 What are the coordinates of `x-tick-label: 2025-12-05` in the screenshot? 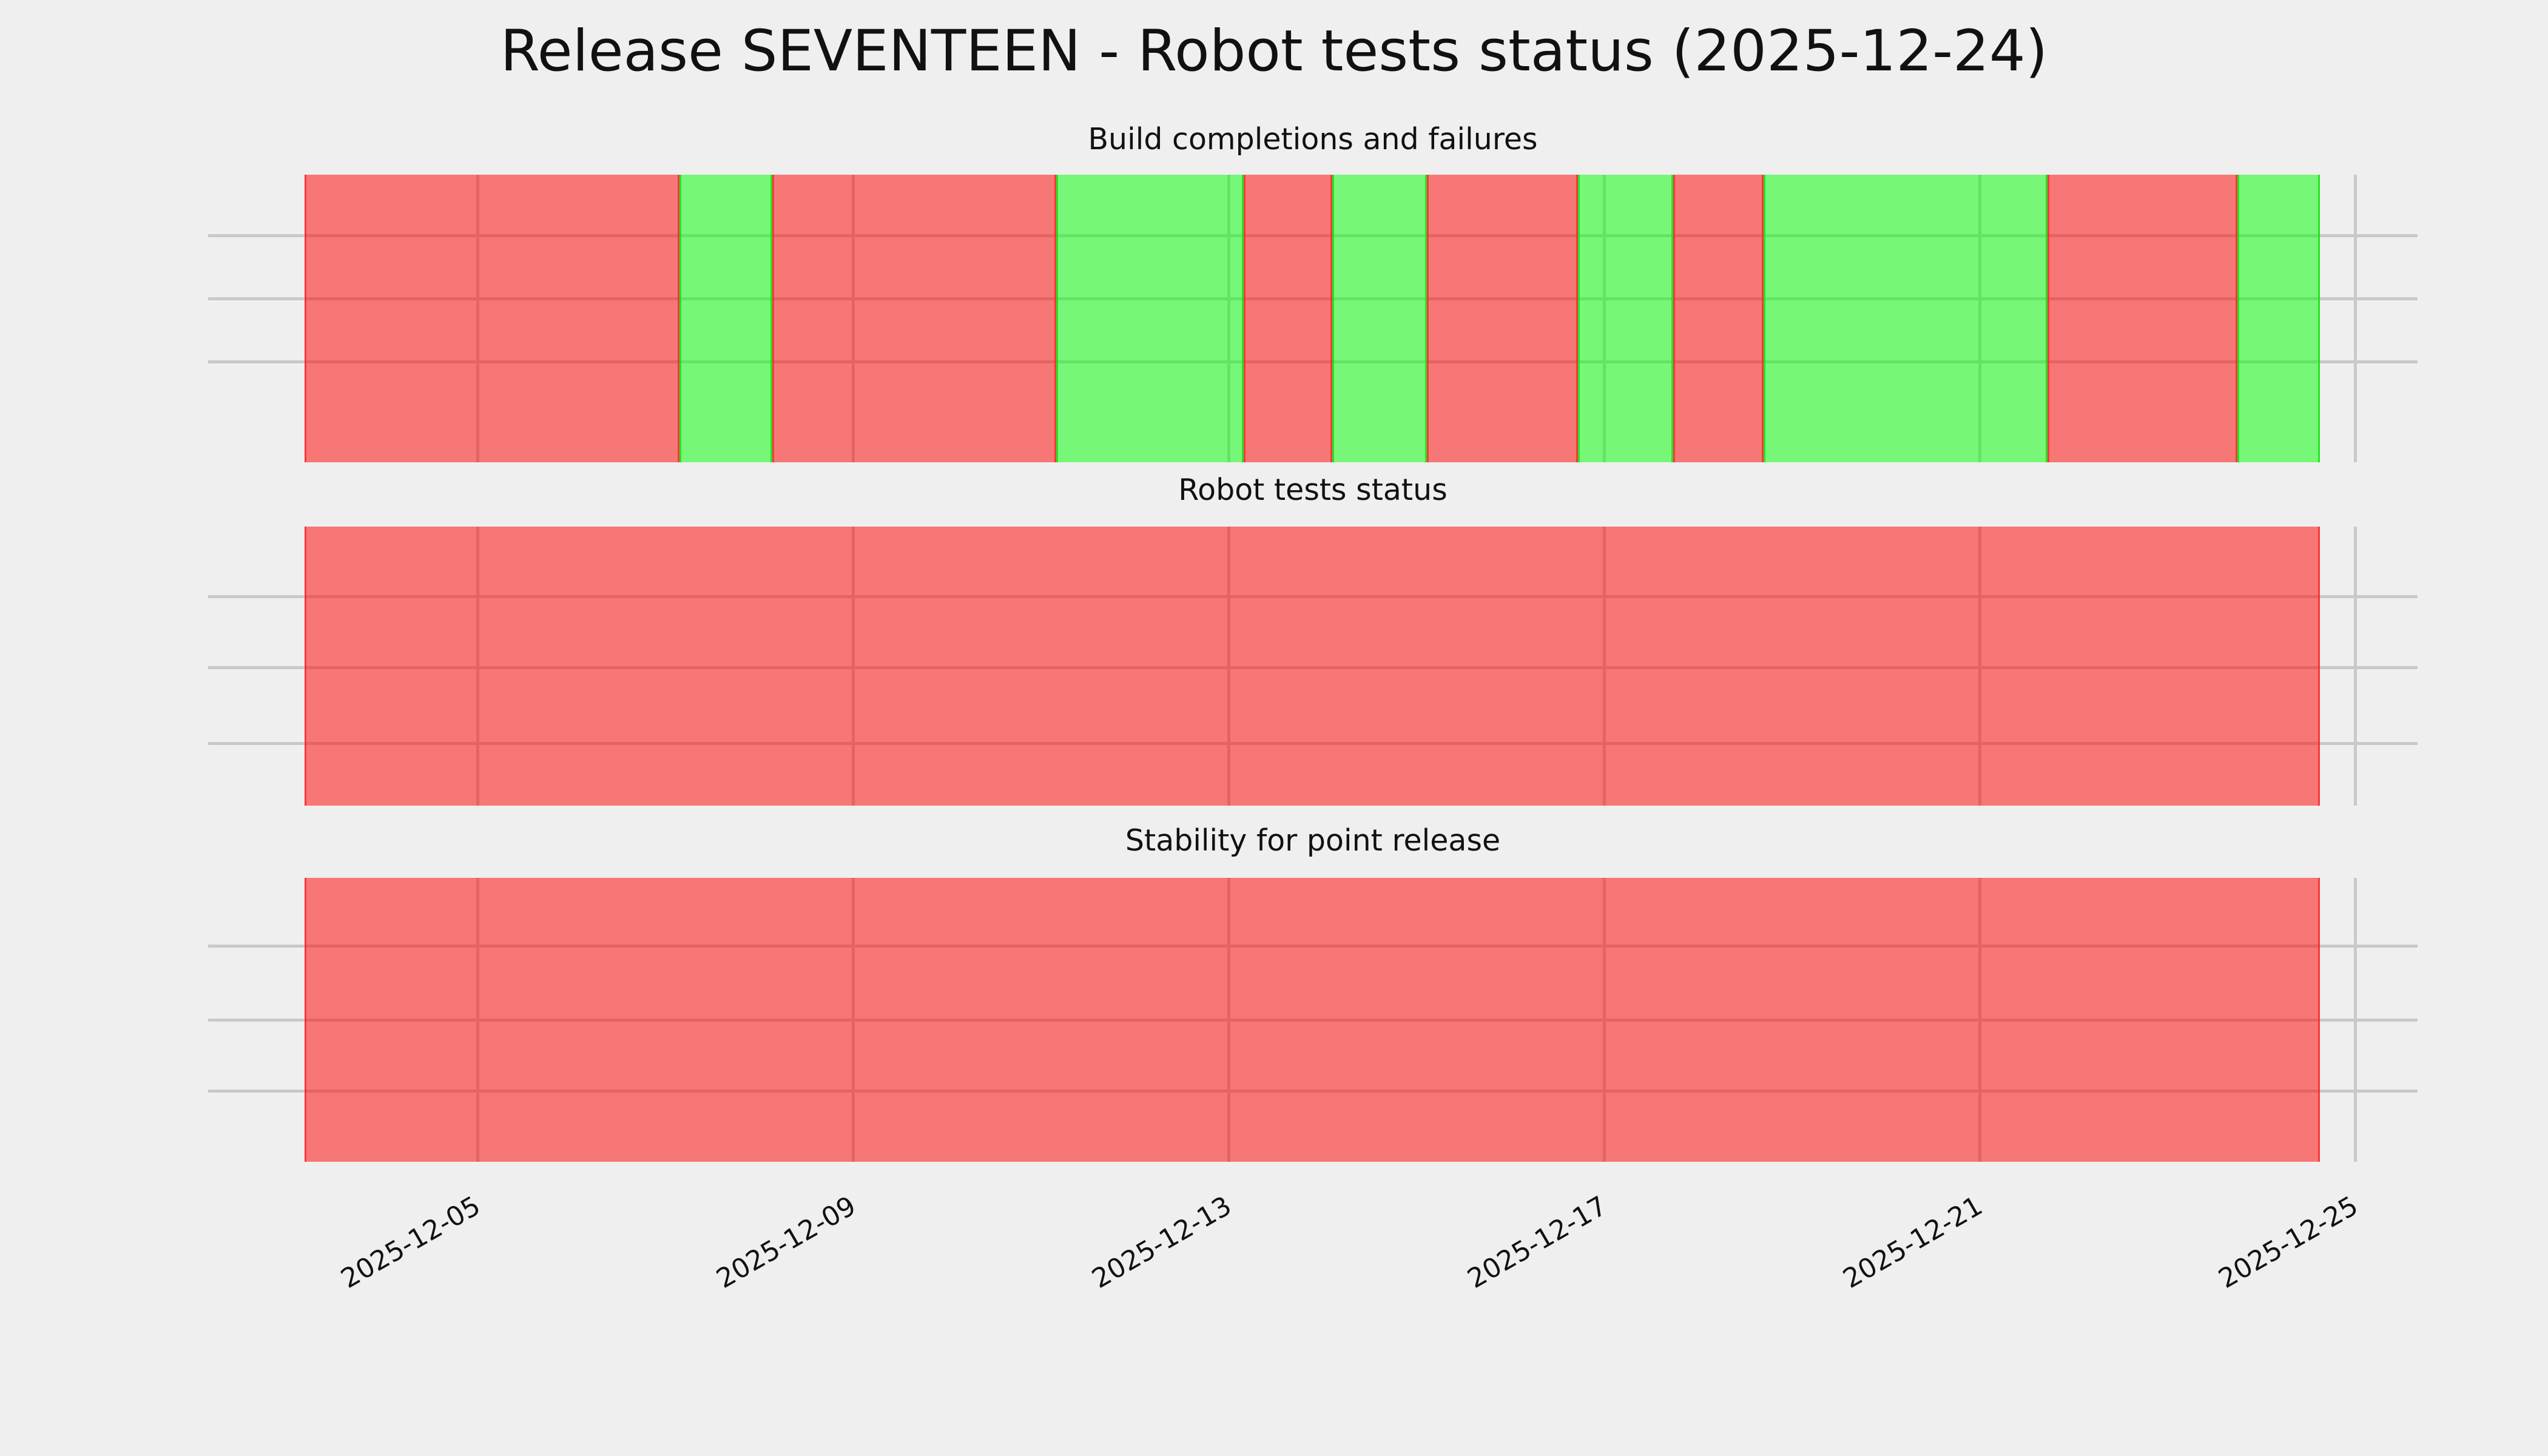 It's located at (410, 1242).